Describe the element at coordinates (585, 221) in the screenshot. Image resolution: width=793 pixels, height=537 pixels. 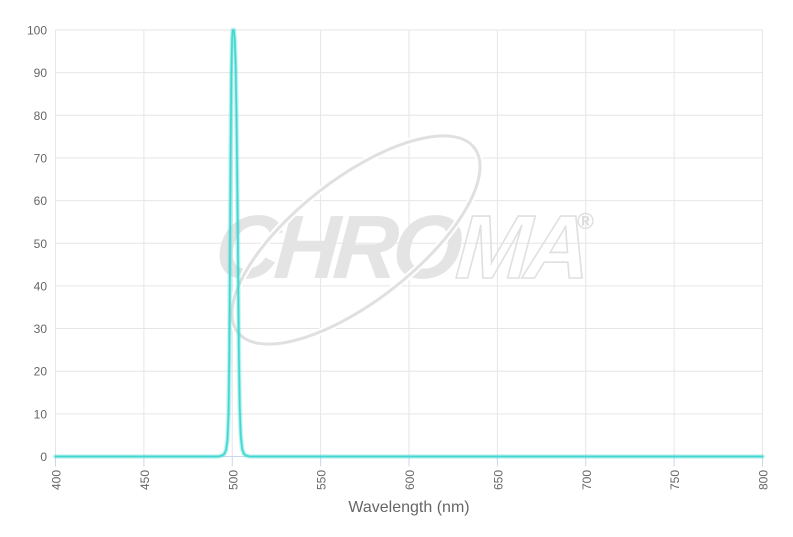
I see `registered-trademark-icon: ®` at that location.